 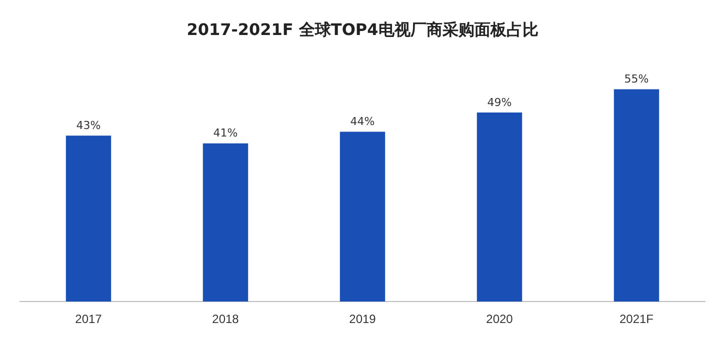 What do you see at coordinates (636, 79) in the screenshot?
I see `data-label: 55%` at bounding box center [636, 79].